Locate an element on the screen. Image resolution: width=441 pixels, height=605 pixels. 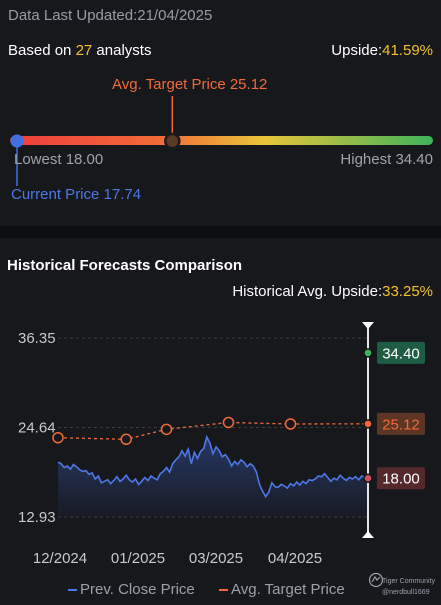
based-on-suffix: analysts is located at coordinates (122, 50).